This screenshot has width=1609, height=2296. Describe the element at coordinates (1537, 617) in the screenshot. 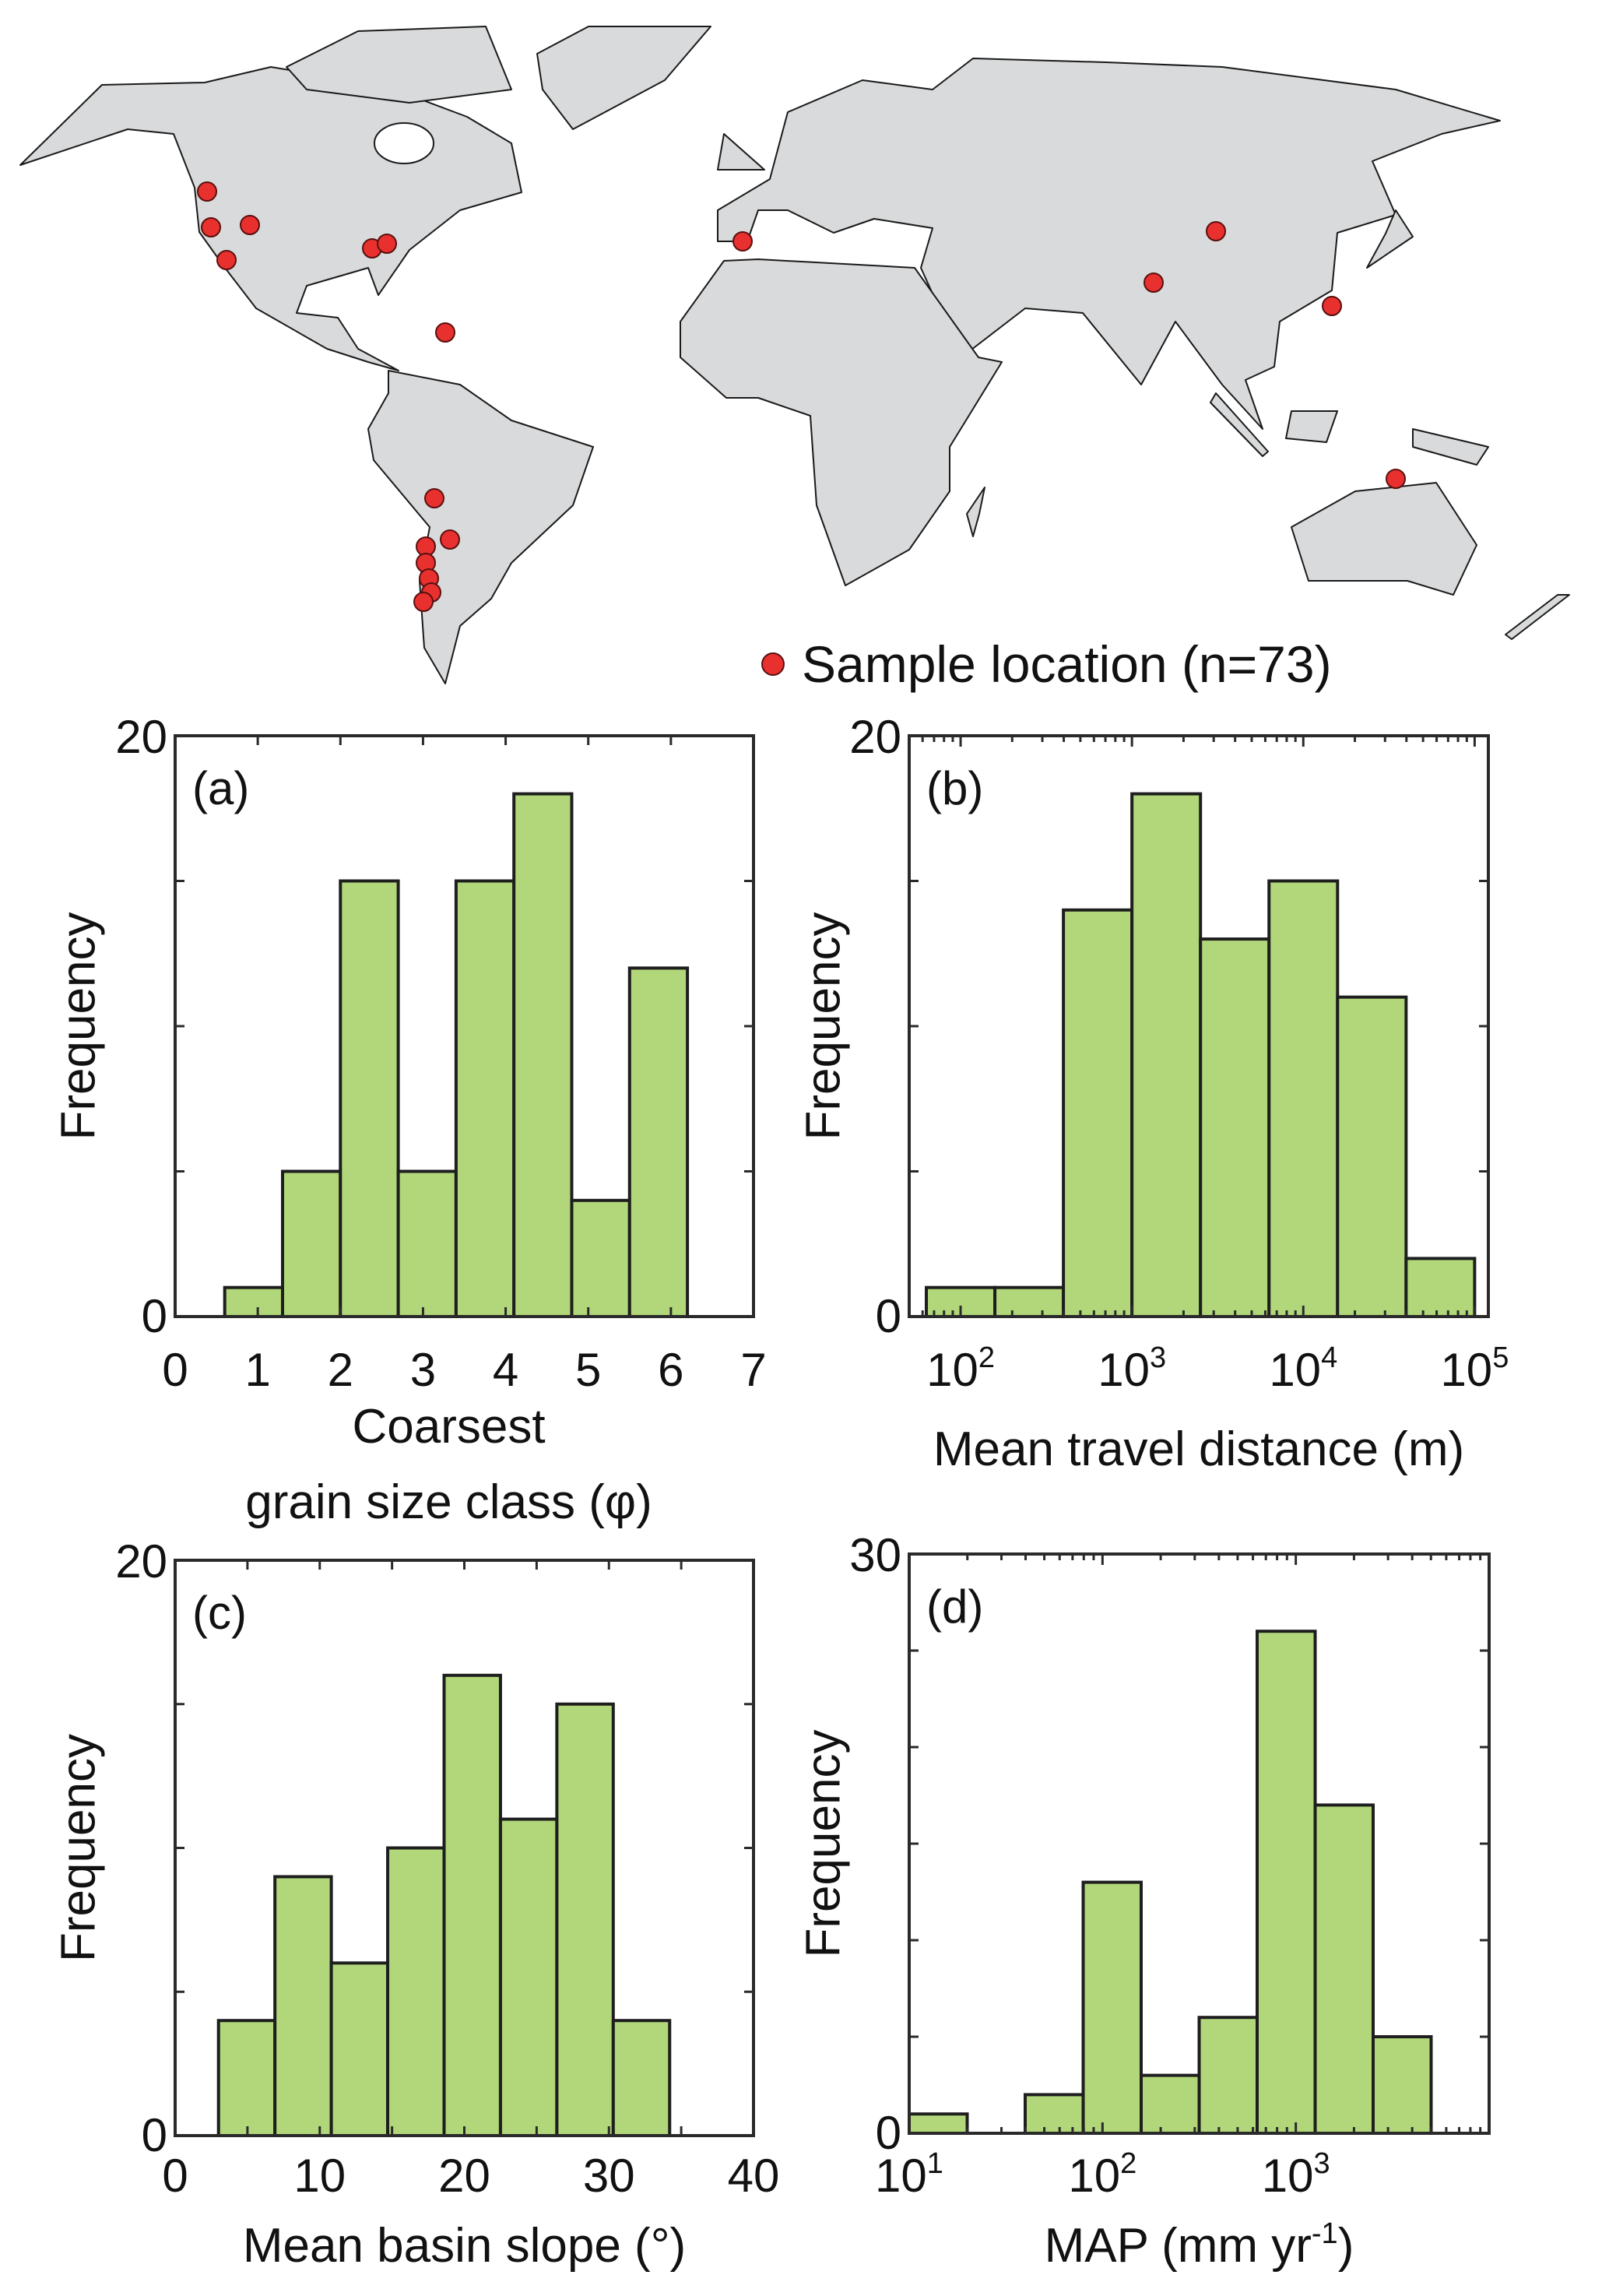

I see `new-zealand` at that location.